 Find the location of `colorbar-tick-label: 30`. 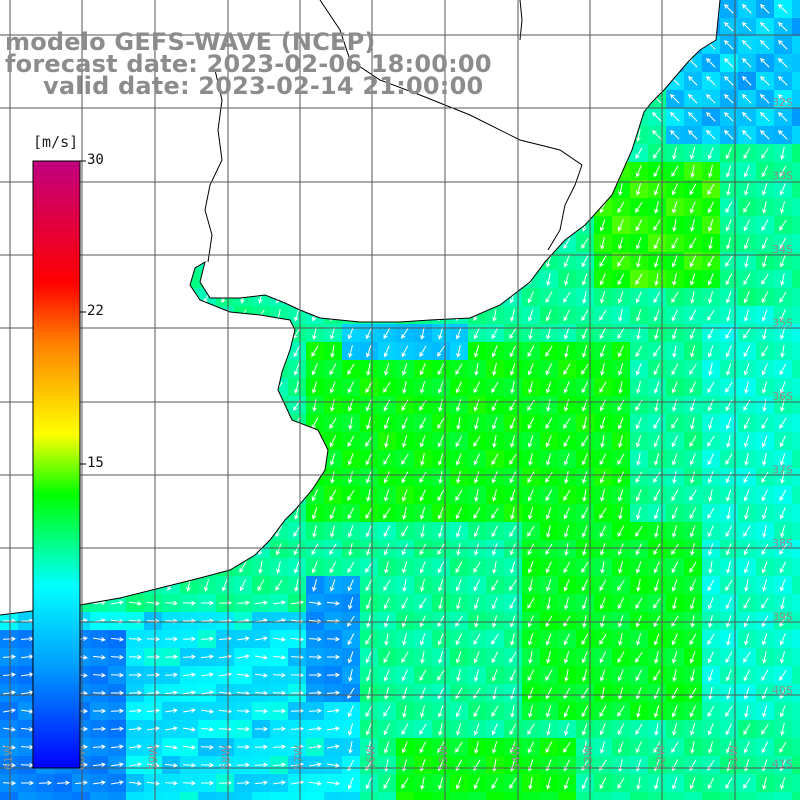

colorbar-tick-label: 30 is located at coordinates (95, 160).